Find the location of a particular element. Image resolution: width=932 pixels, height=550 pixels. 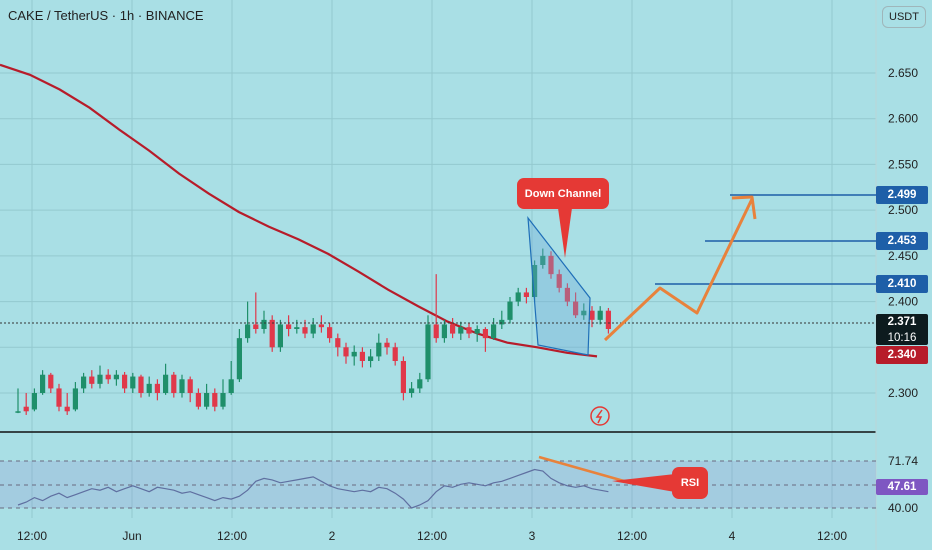

countdown-label: 10:16 is located at coordinates (902, 337).